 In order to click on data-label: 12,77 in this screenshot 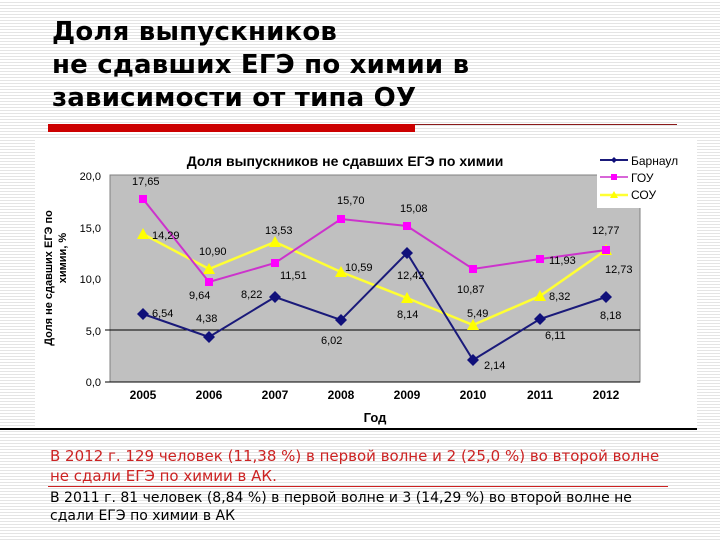, I will do `click(606, 231)`.